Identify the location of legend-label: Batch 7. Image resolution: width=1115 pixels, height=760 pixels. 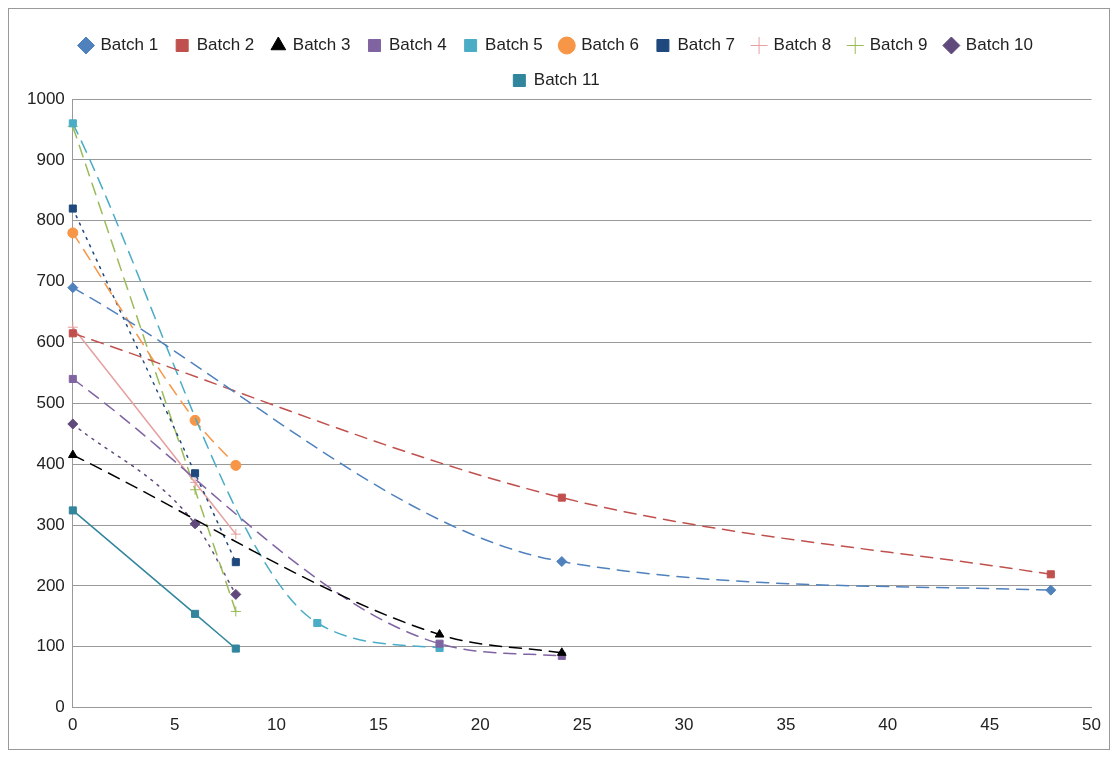
(706, 45).